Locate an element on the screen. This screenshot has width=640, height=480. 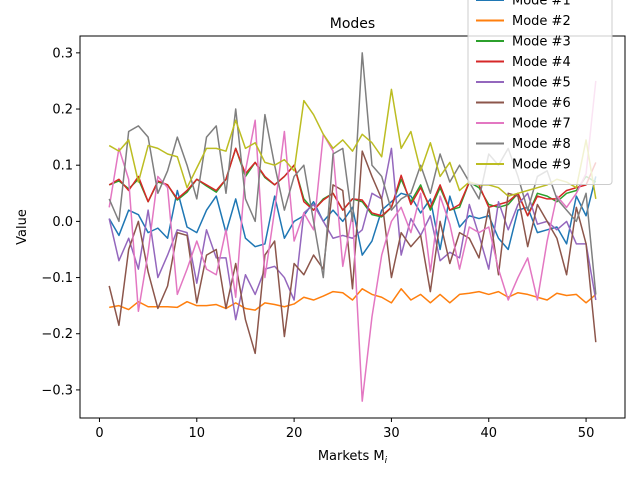
legend-label-mode-7: Mode #7 is located at coordinates (541, 124).